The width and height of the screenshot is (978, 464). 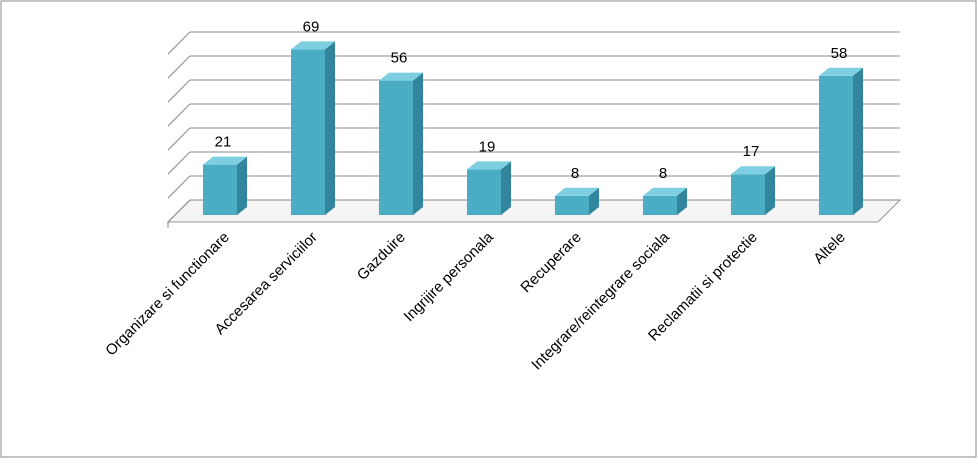 I want to click on value-label: 19, so click(x=487, y=146).